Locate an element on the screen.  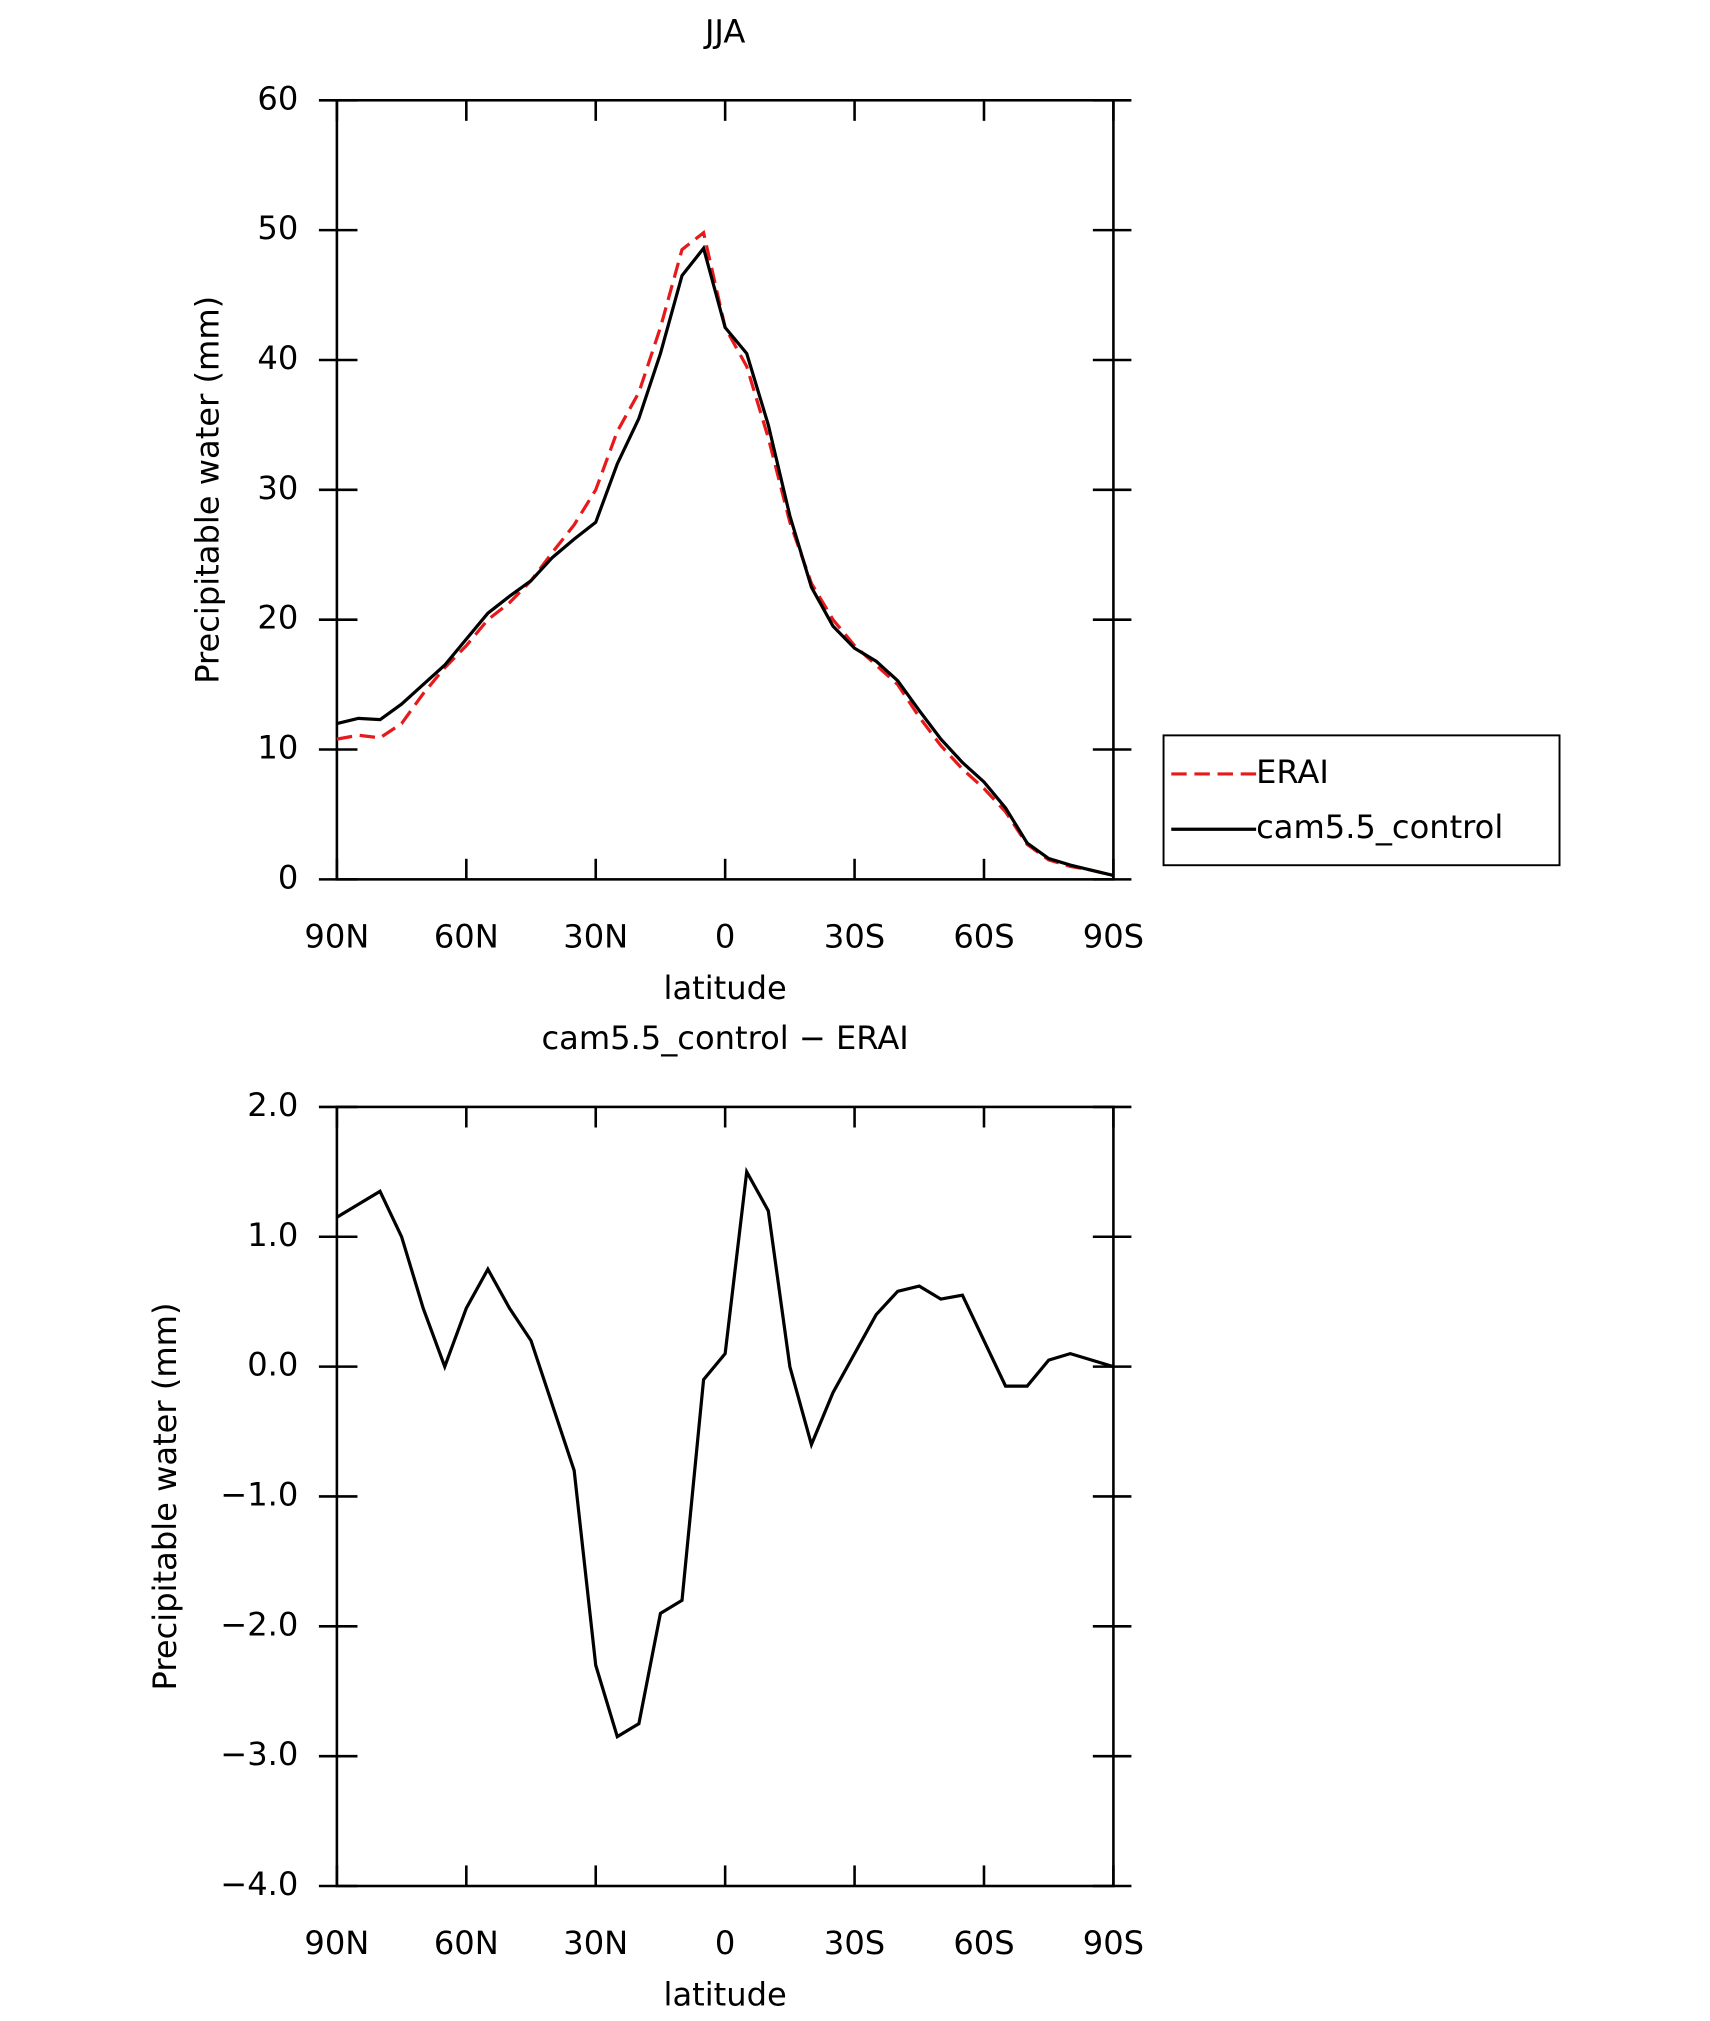
y-tick-label: 60 is located at coordinates (277, 98).